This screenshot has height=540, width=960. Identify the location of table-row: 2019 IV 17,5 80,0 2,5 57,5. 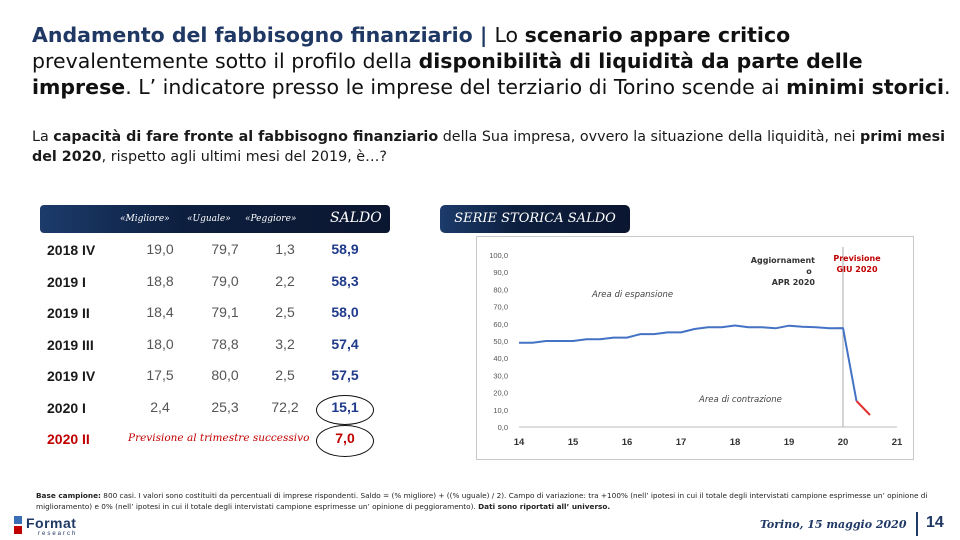
(215, 376).